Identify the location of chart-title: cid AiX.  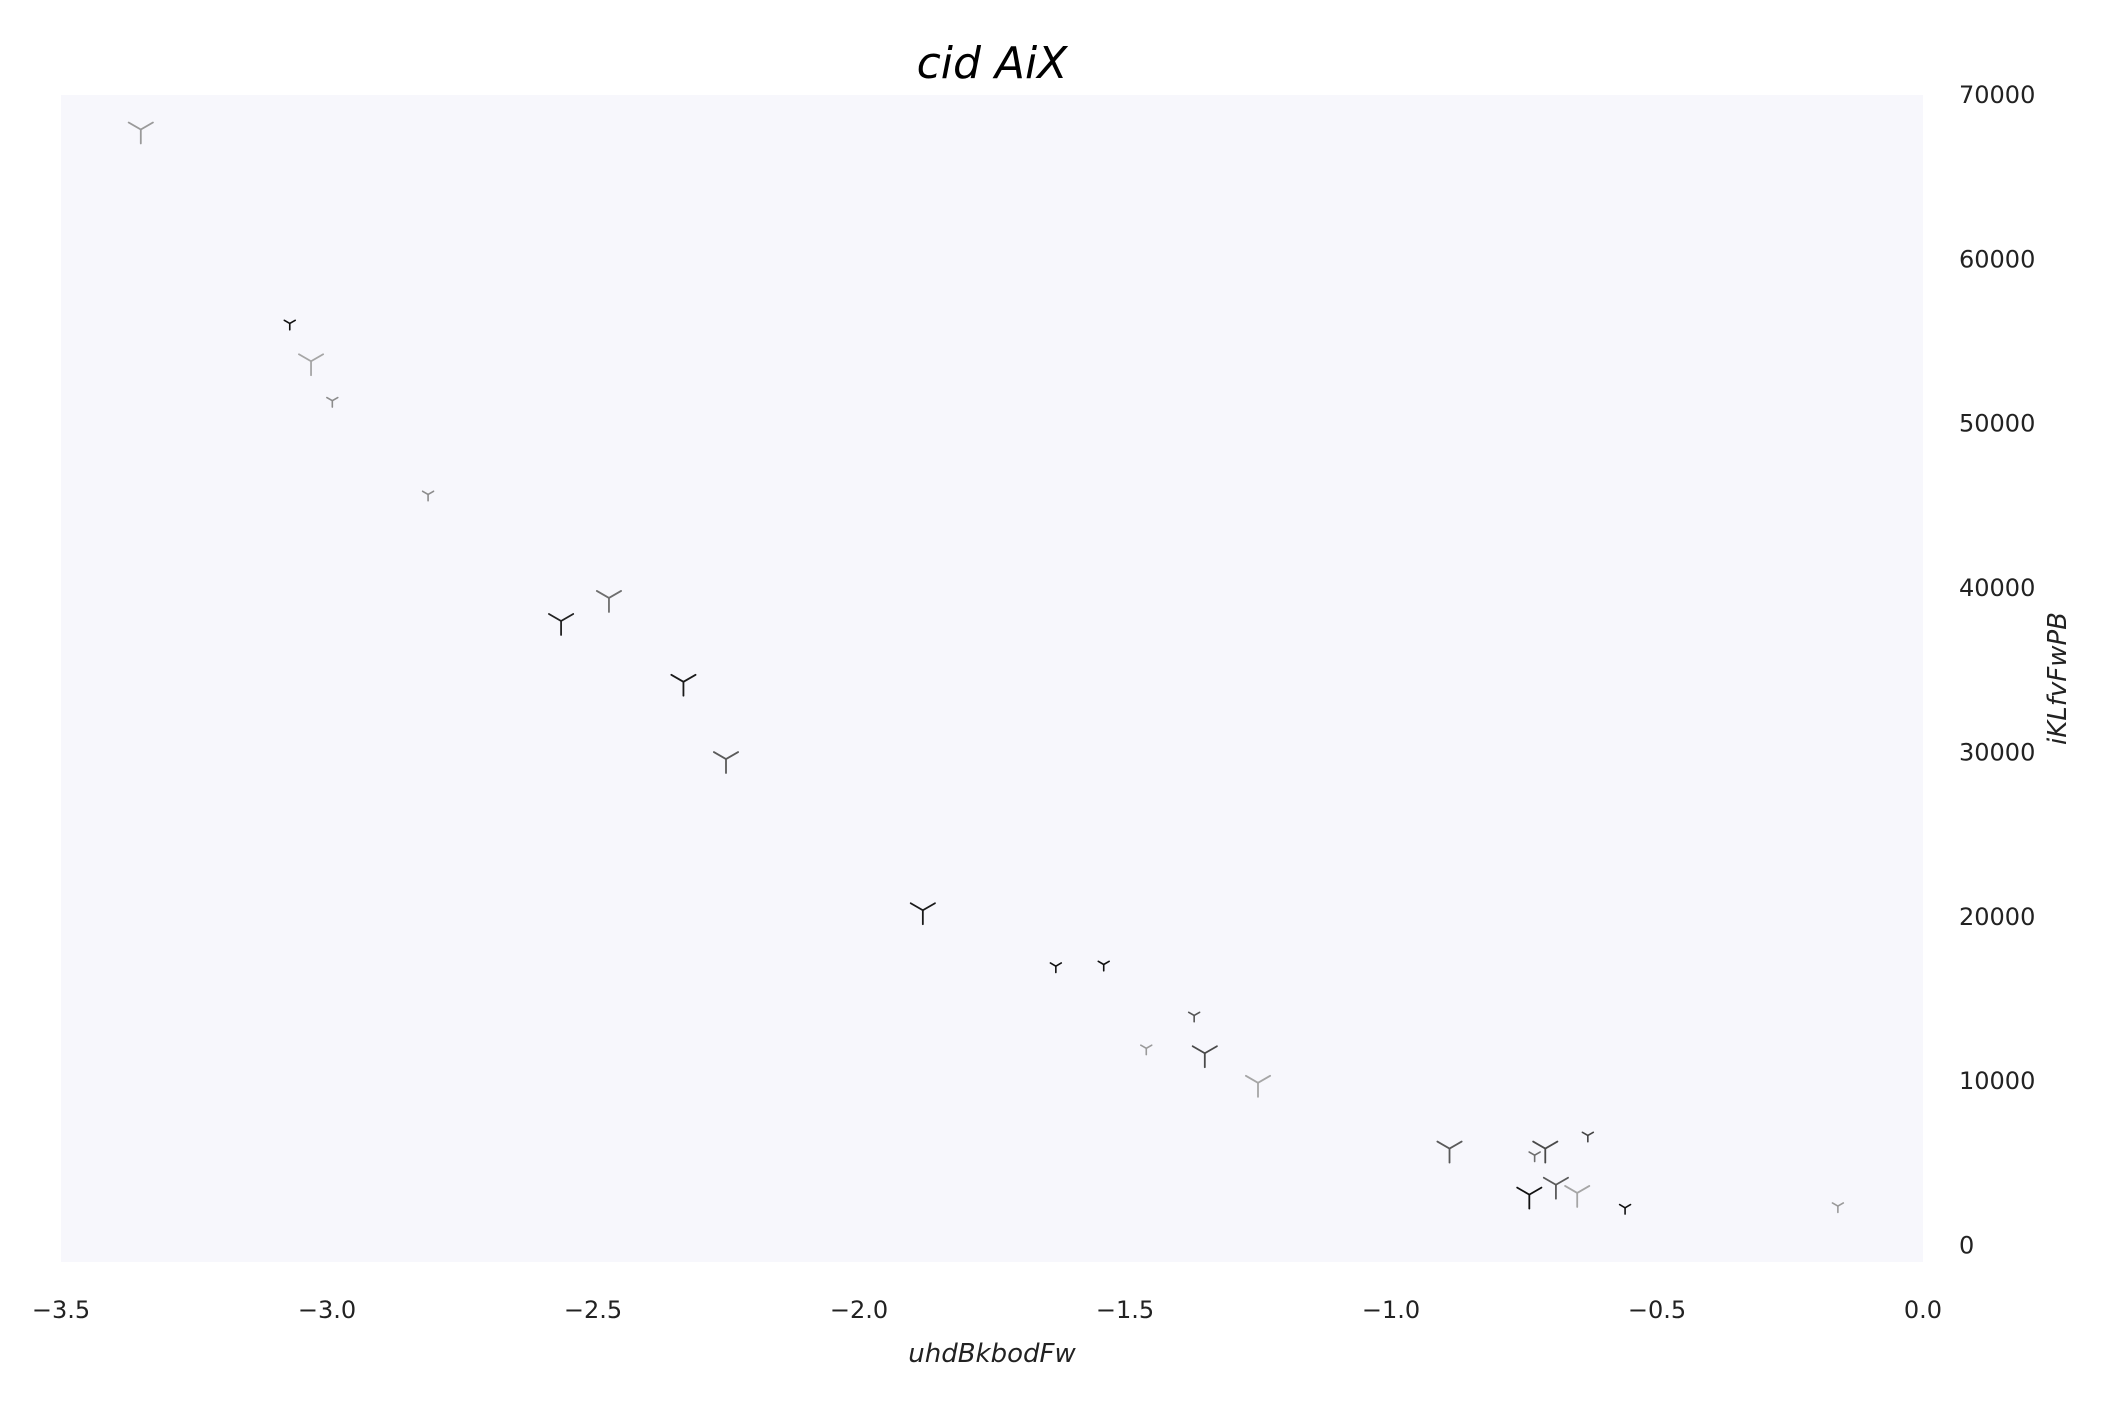
(993, 63).